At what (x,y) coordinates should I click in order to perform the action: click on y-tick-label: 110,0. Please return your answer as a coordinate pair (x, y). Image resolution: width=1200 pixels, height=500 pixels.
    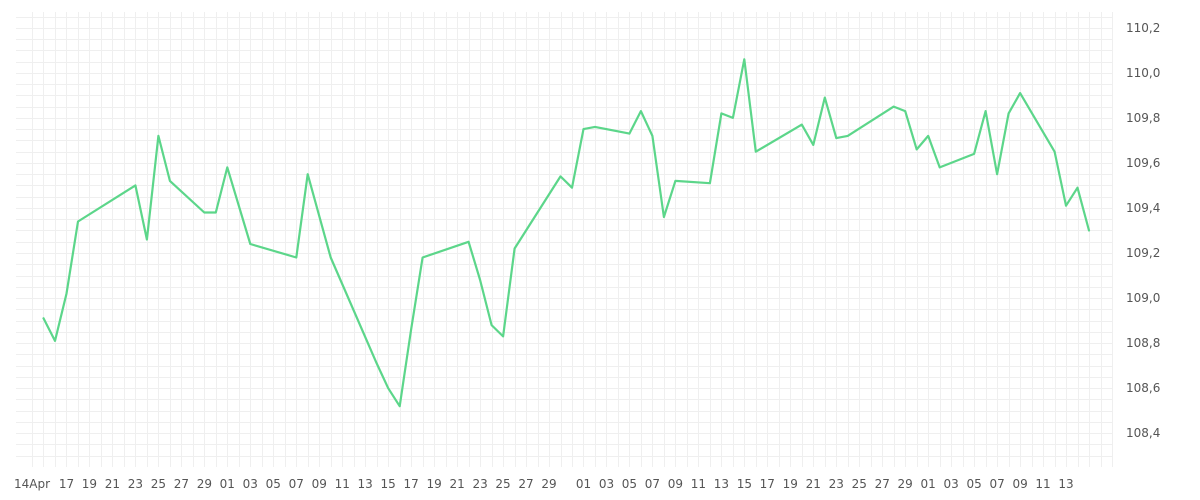
    Looking at the image, I should click on (1143, 73).